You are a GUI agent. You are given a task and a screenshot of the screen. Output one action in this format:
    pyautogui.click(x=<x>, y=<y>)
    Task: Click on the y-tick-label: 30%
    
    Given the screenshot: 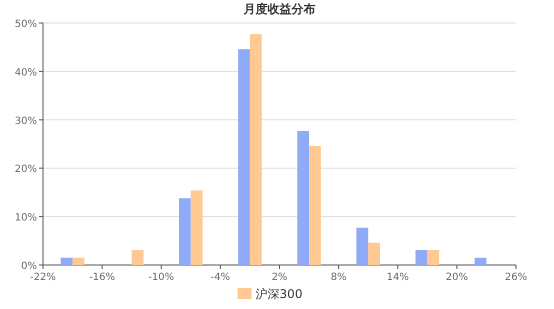 What is the action you would take?
    pyautogui.click(x=25, y=121)
    